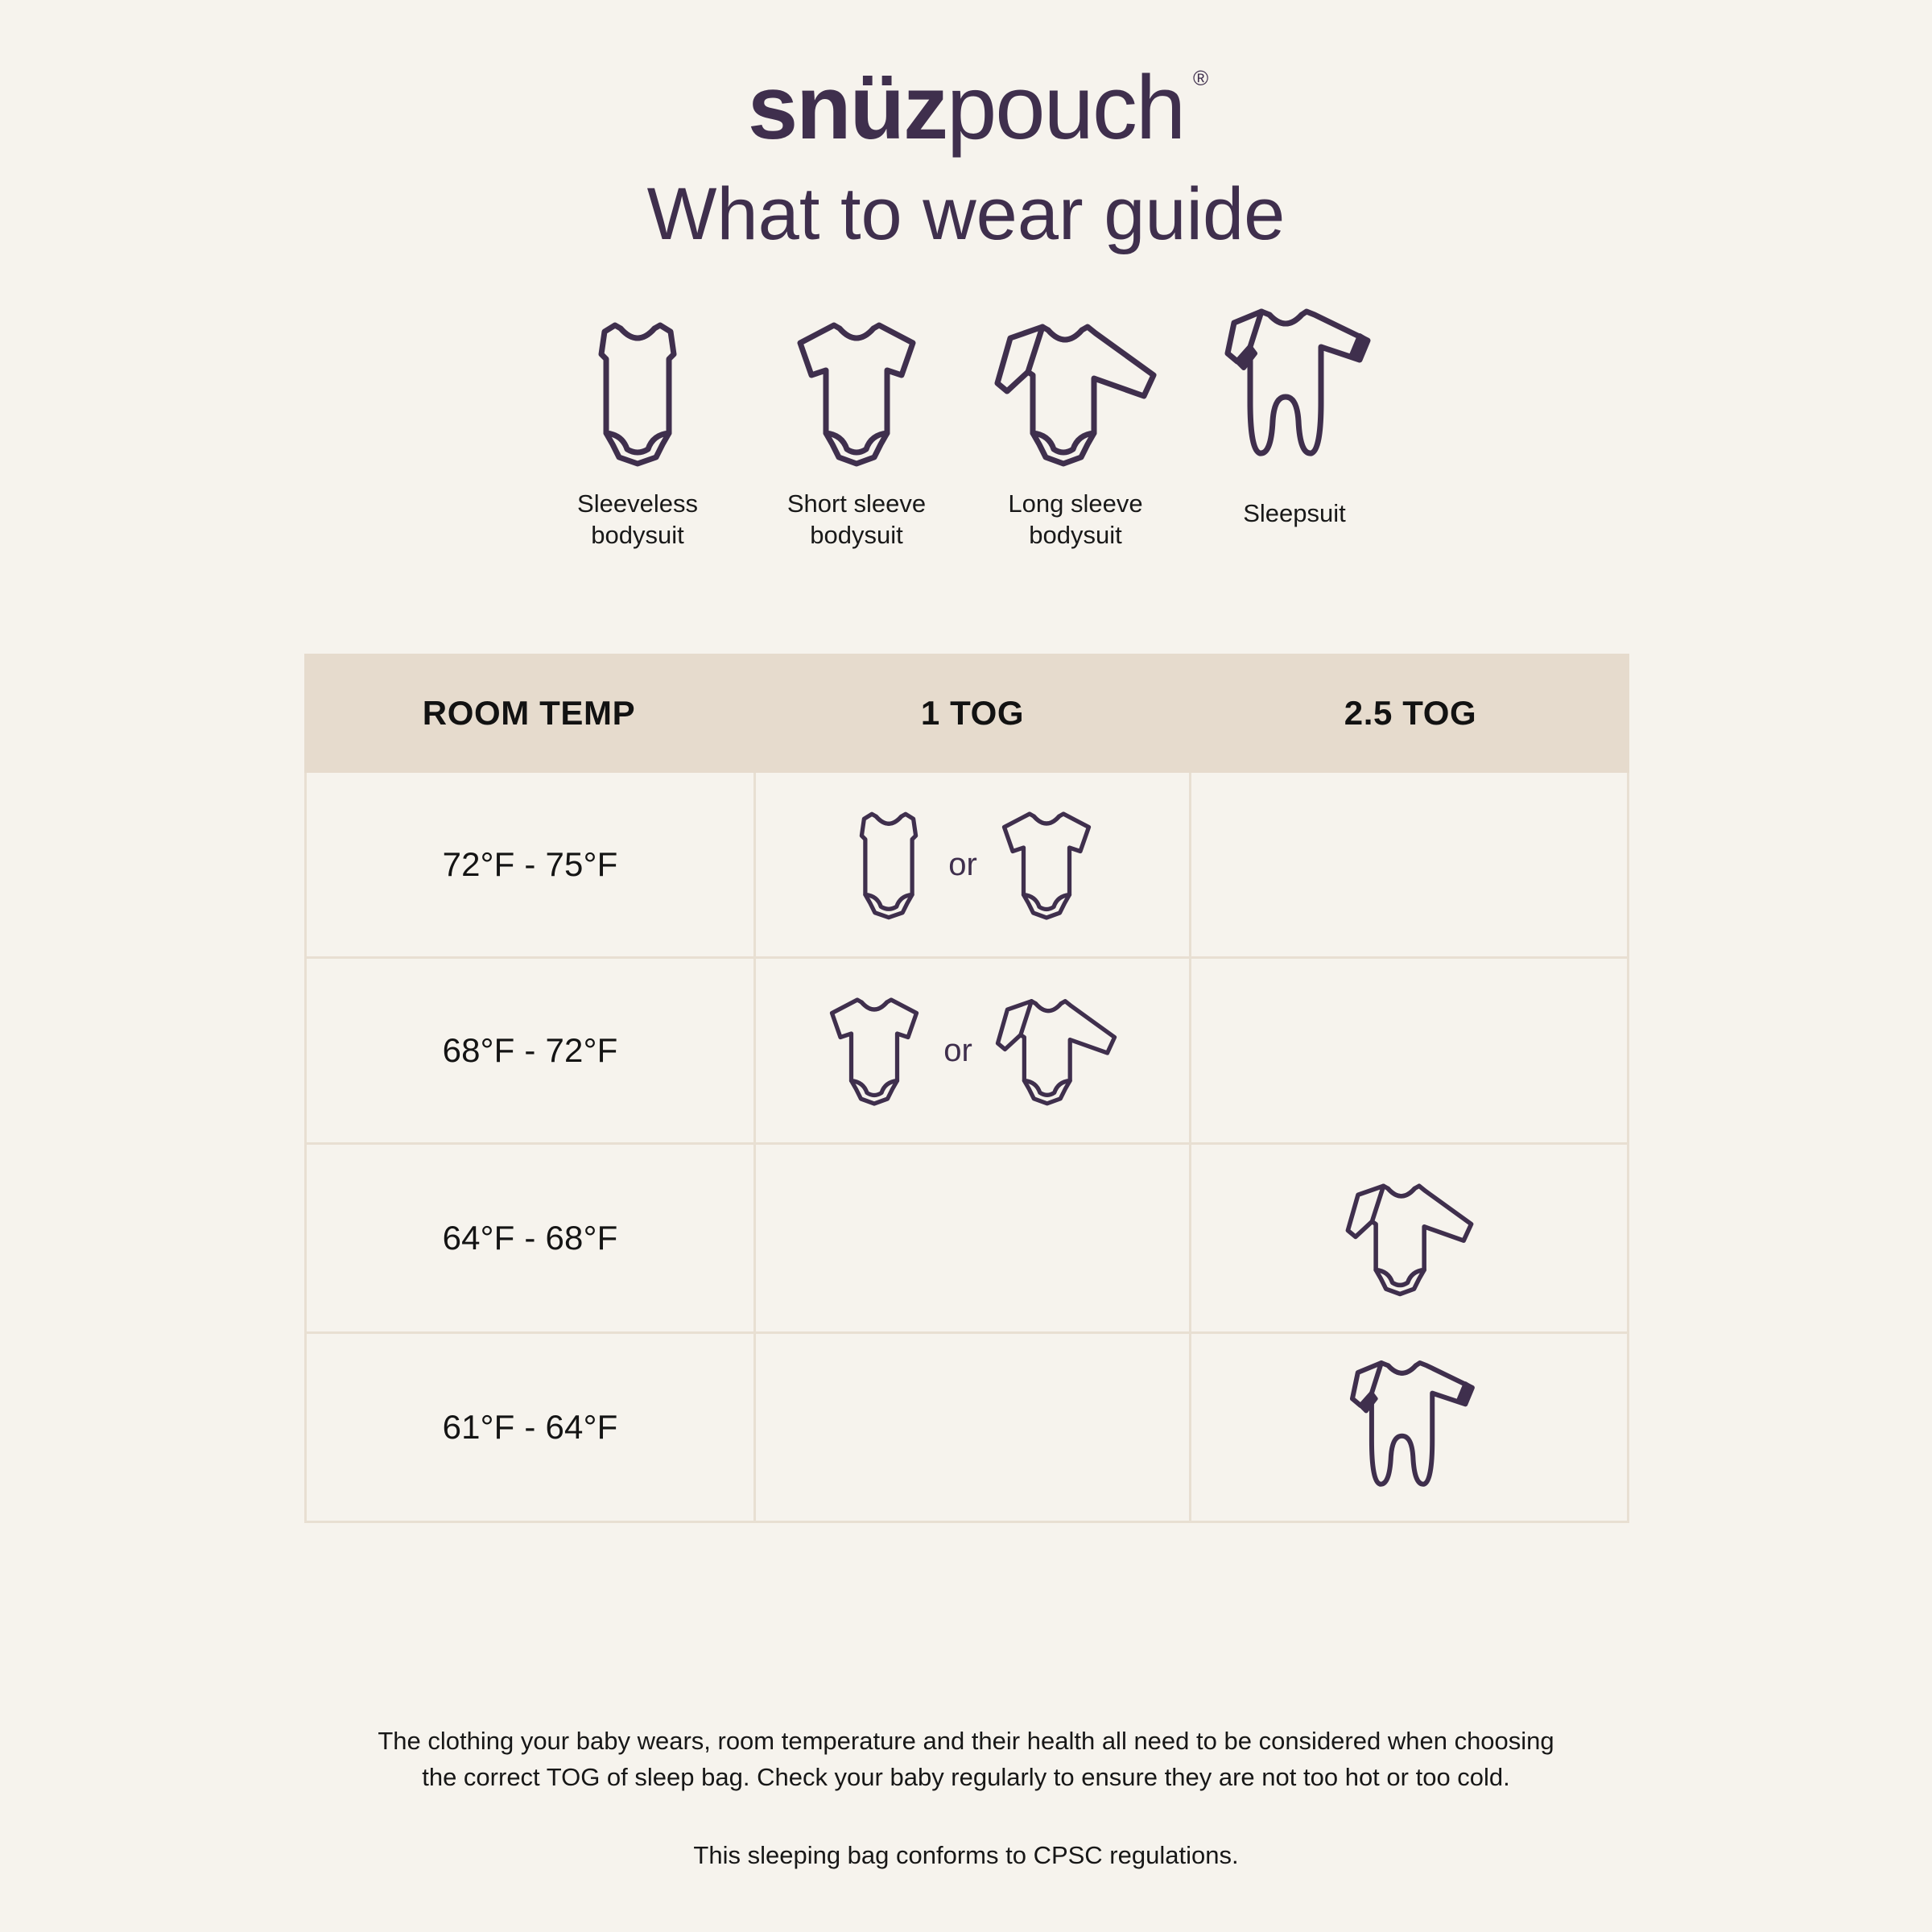 The height and width of the screenshot is (1932, 1932). I want to click on page-title: What to wear guide, so click(966, 214).